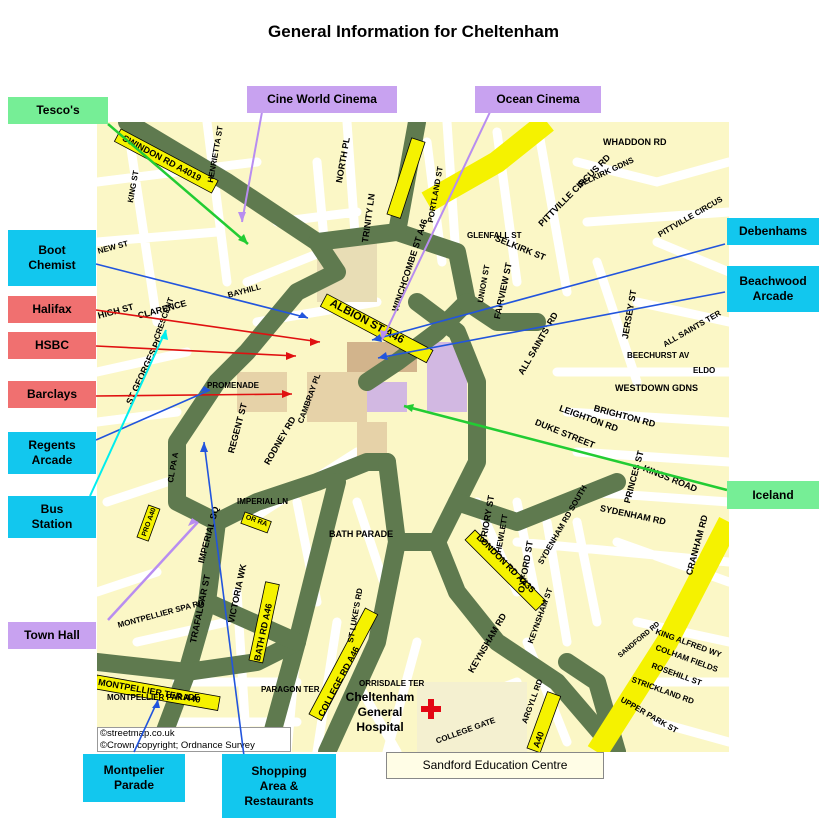 This screenshot has width=827, height=829. What do you see at coordinates (773, 289) in the screenshot?
I see `callout-beachwood-arcade: Beachwood Arcade` at bounding box center [773, 289].